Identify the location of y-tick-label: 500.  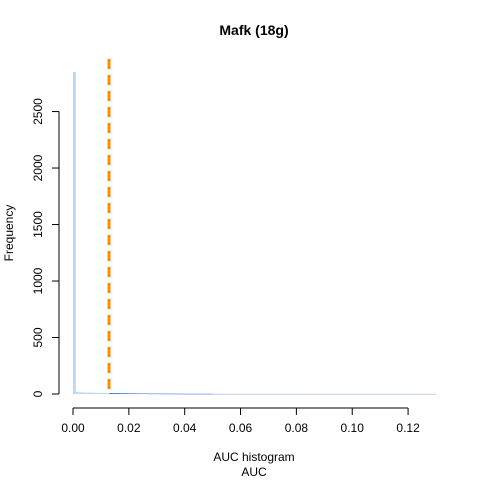
(38, 337).